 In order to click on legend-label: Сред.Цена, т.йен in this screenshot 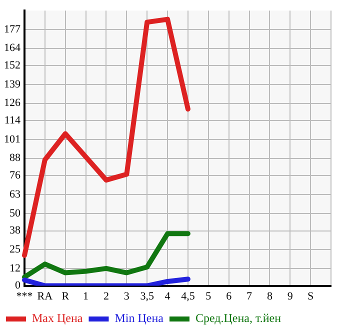, I will do `click(238, 318)`.